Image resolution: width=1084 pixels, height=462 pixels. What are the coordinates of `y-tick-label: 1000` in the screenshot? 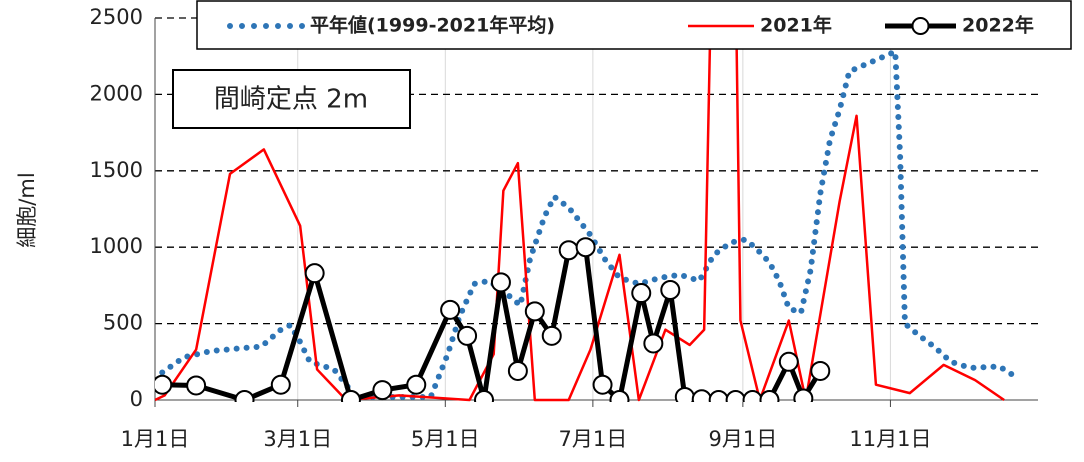 It's located at (116, 246).